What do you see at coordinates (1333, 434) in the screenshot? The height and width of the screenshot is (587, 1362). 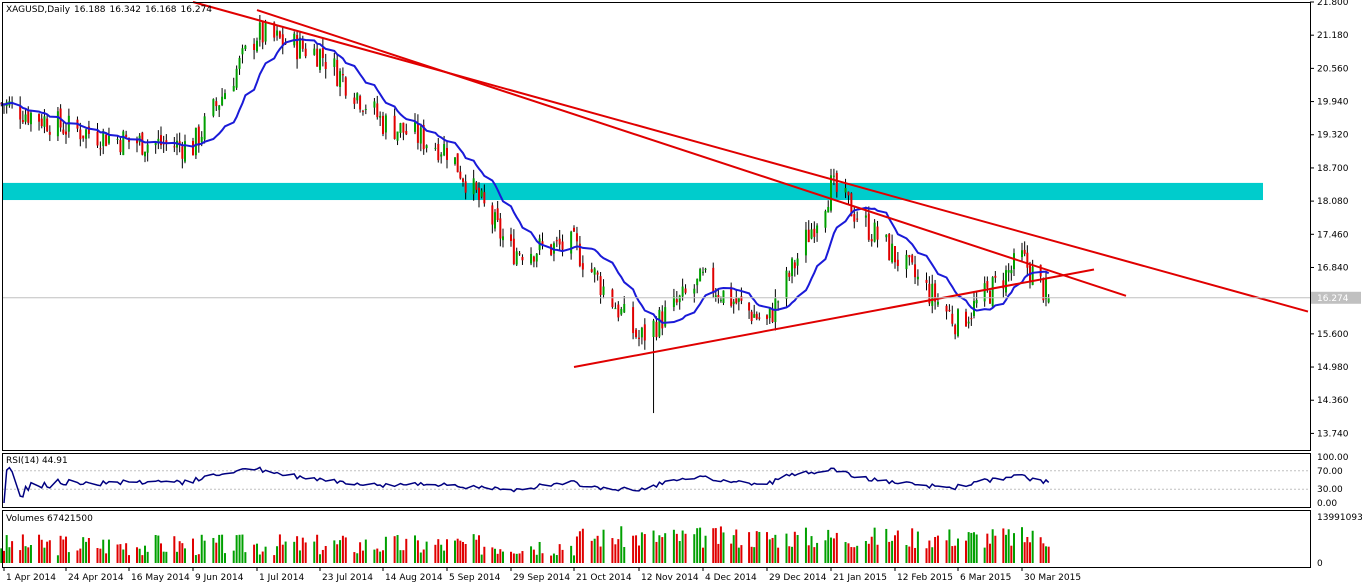 I see `price-axis-label: 13.740` at bounding box center [1333, 434].